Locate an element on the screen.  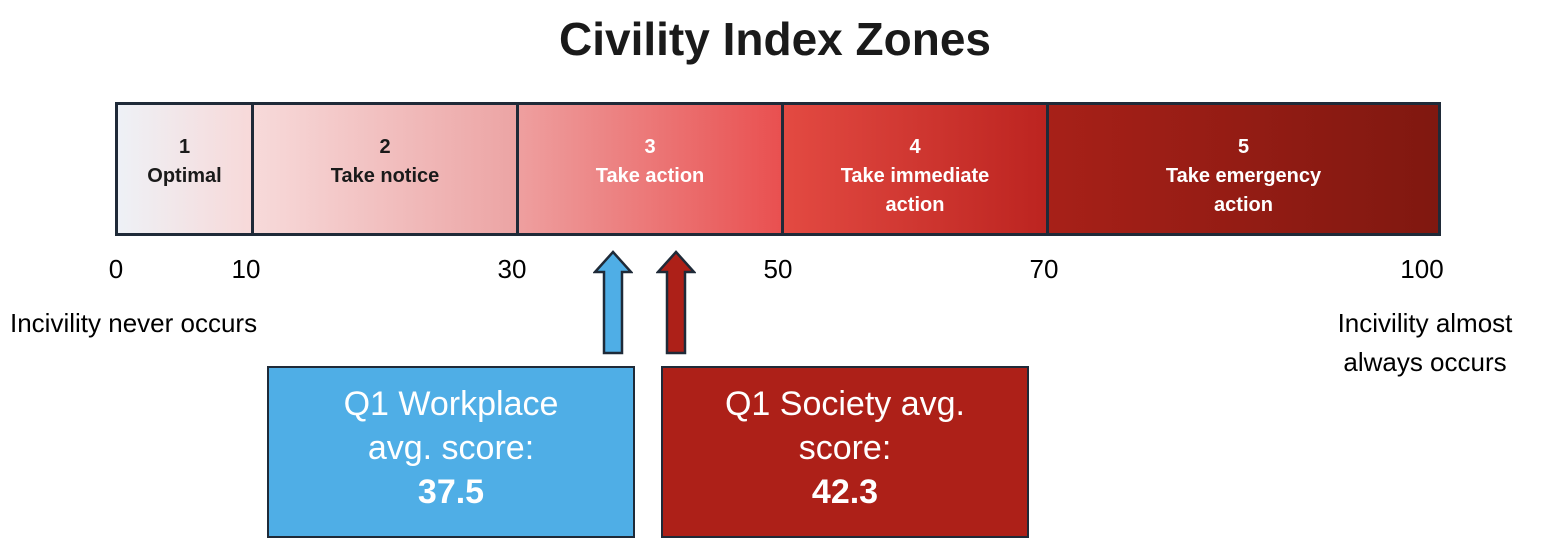
zone-2-label: Take notice is located at coordinates (385, 176).